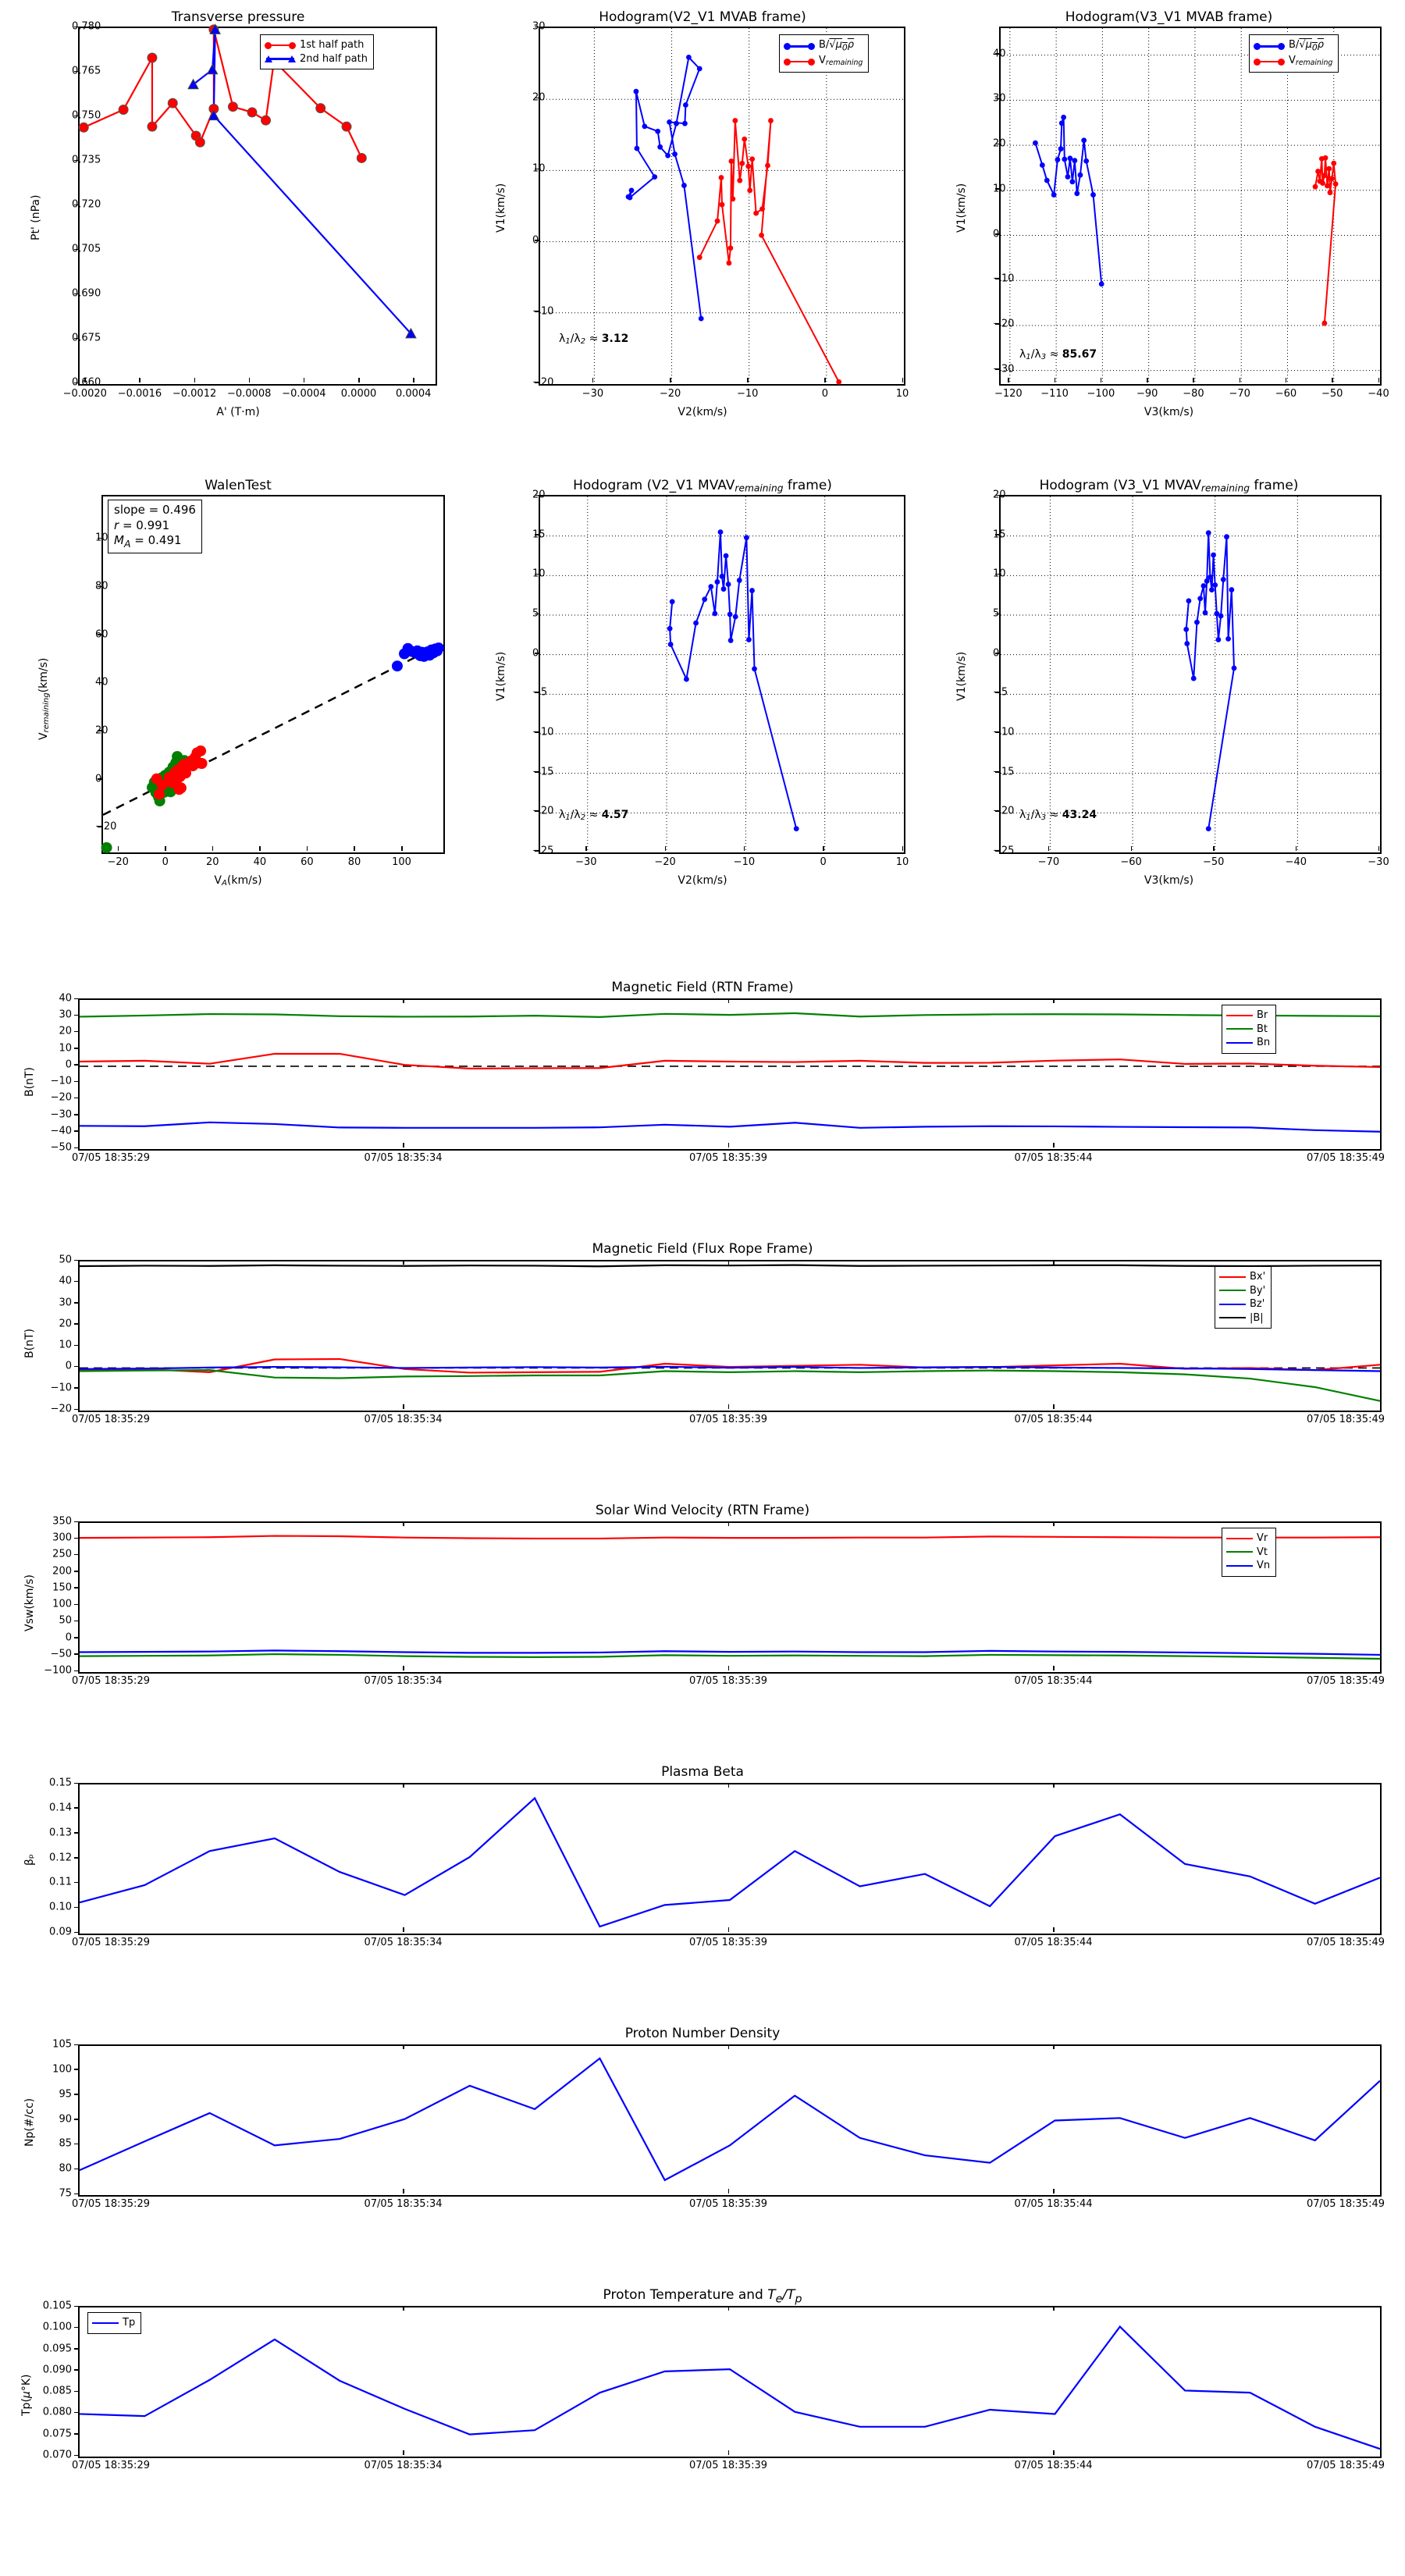  Describe the element at coordinates (1262, 1538) in the screenshot. I see `legend-label: Vr` at that location.